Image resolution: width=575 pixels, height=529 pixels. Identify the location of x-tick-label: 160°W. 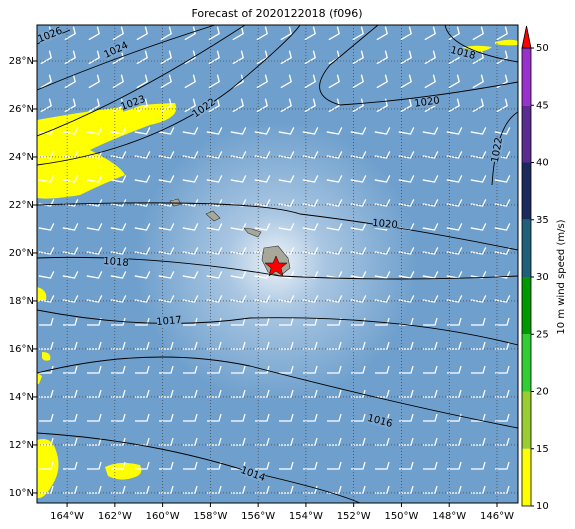
(163, 516).